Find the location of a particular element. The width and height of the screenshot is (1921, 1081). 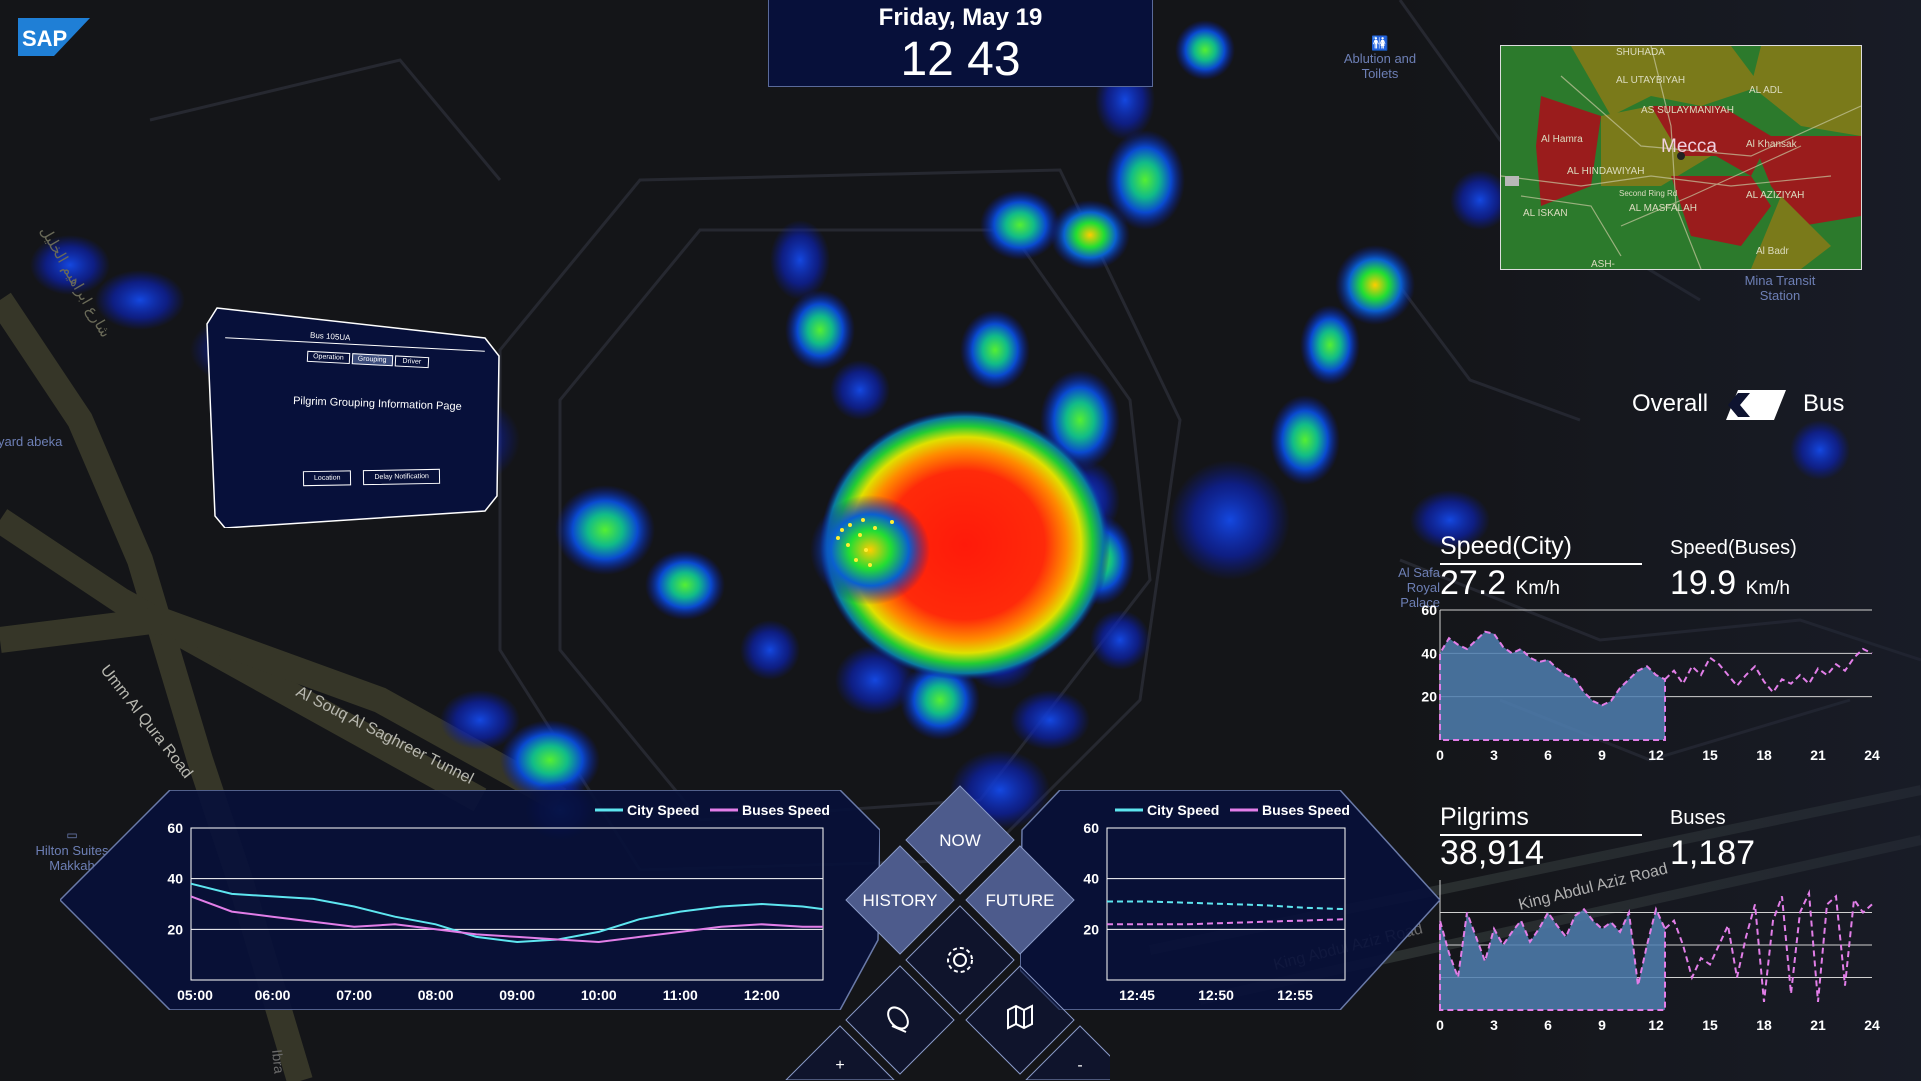

history-ytick-0: 20 is located at coordinates (175, 929).